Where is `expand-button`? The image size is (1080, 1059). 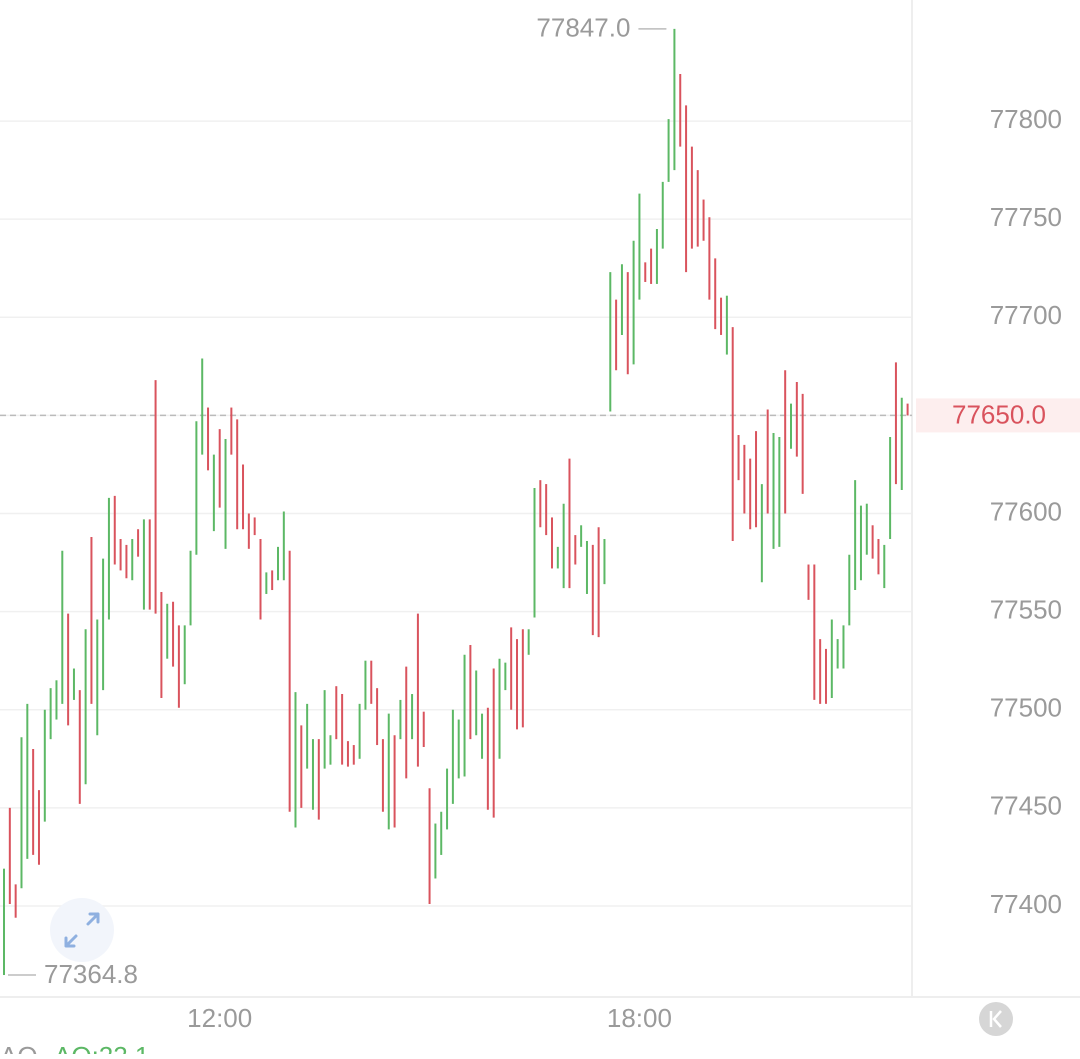
expand-button is located at coordinates (82, 930).